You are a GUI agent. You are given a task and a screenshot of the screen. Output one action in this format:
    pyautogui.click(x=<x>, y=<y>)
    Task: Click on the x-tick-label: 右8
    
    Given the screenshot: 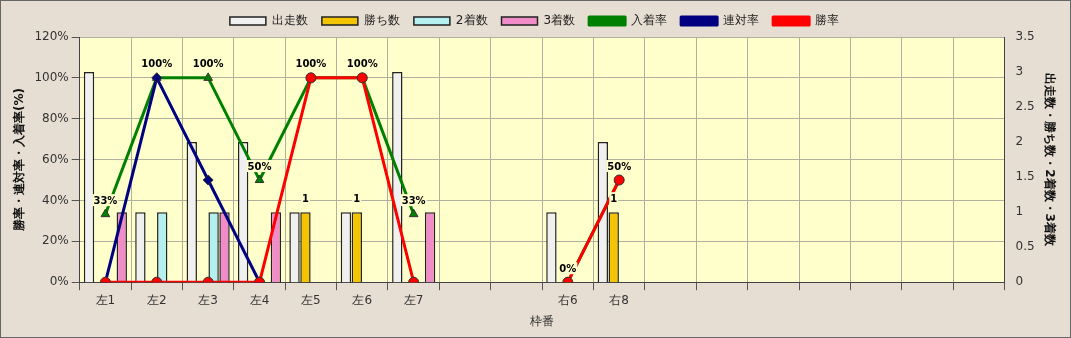 What is the action you would take?
    pyautogui.click(x=619, y=299)
    